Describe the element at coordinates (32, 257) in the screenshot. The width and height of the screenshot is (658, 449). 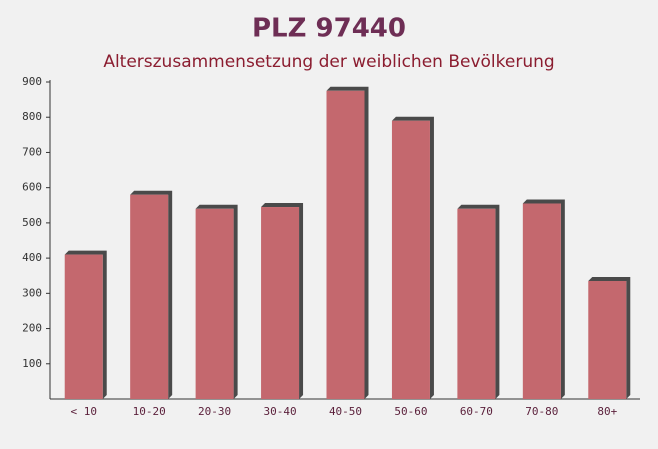
I see `y-tick-label: 400` at that location.